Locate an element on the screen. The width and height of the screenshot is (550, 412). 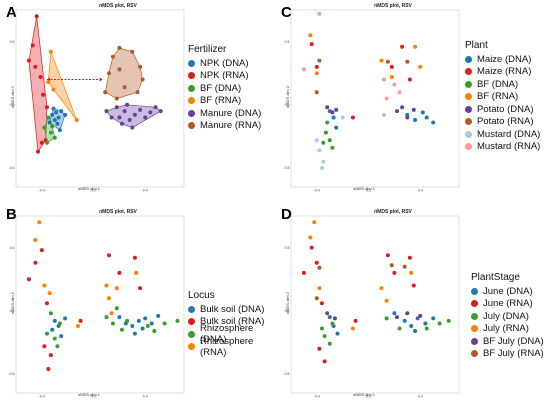
legend-item: BF (DNA) is located at coordinates (224, 88).